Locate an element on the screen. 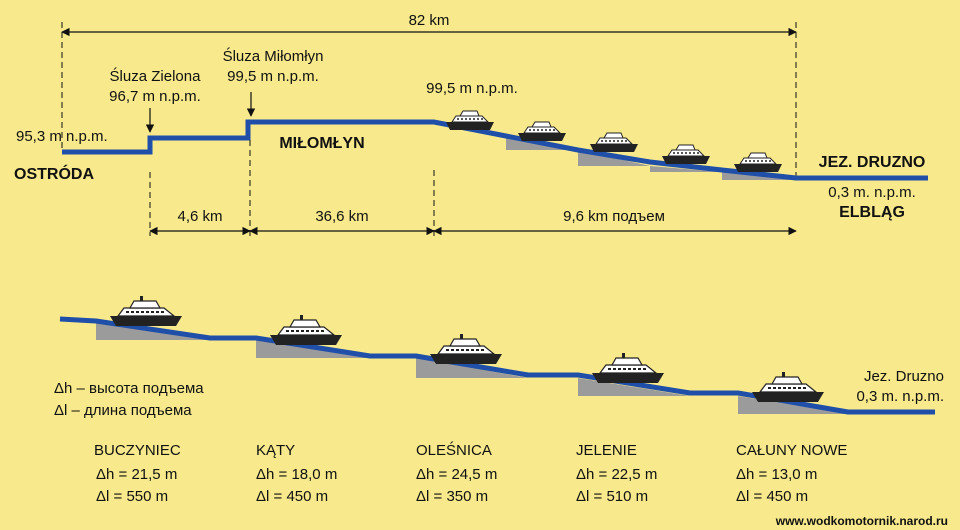 The height and width of the screenshot is (530, 960). legend-dh: Δh – высота подъема is located at coordinates (129, 388).